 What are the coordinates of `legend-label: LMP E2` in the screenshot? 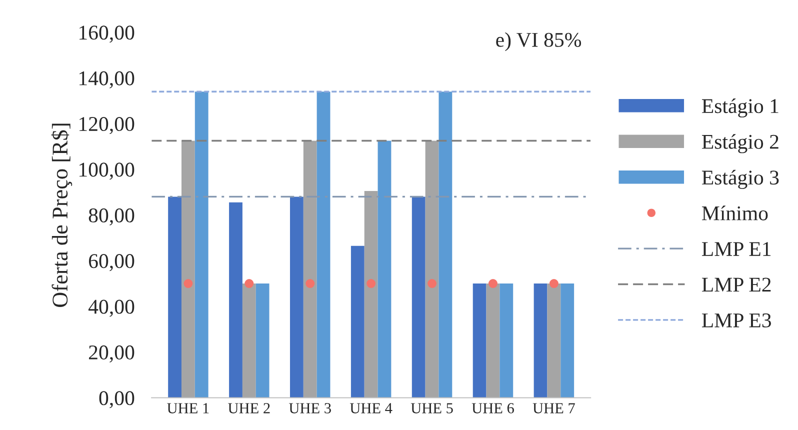 It's located at (736, 285).